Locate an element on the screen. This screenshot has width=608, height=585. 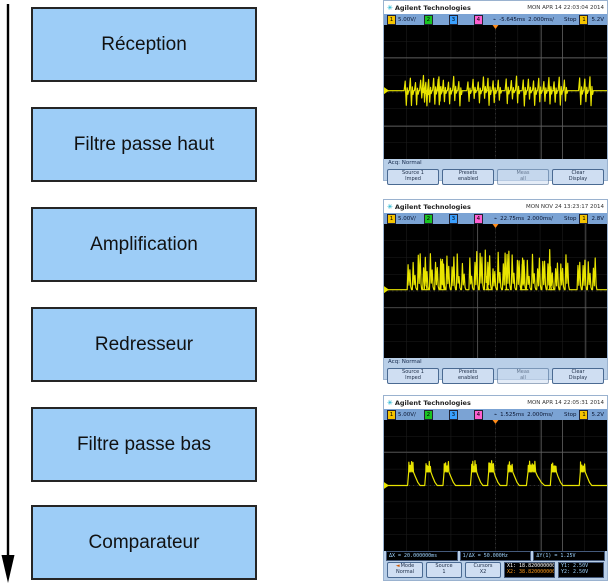
scope1-display is located at coordinates (495, 92).